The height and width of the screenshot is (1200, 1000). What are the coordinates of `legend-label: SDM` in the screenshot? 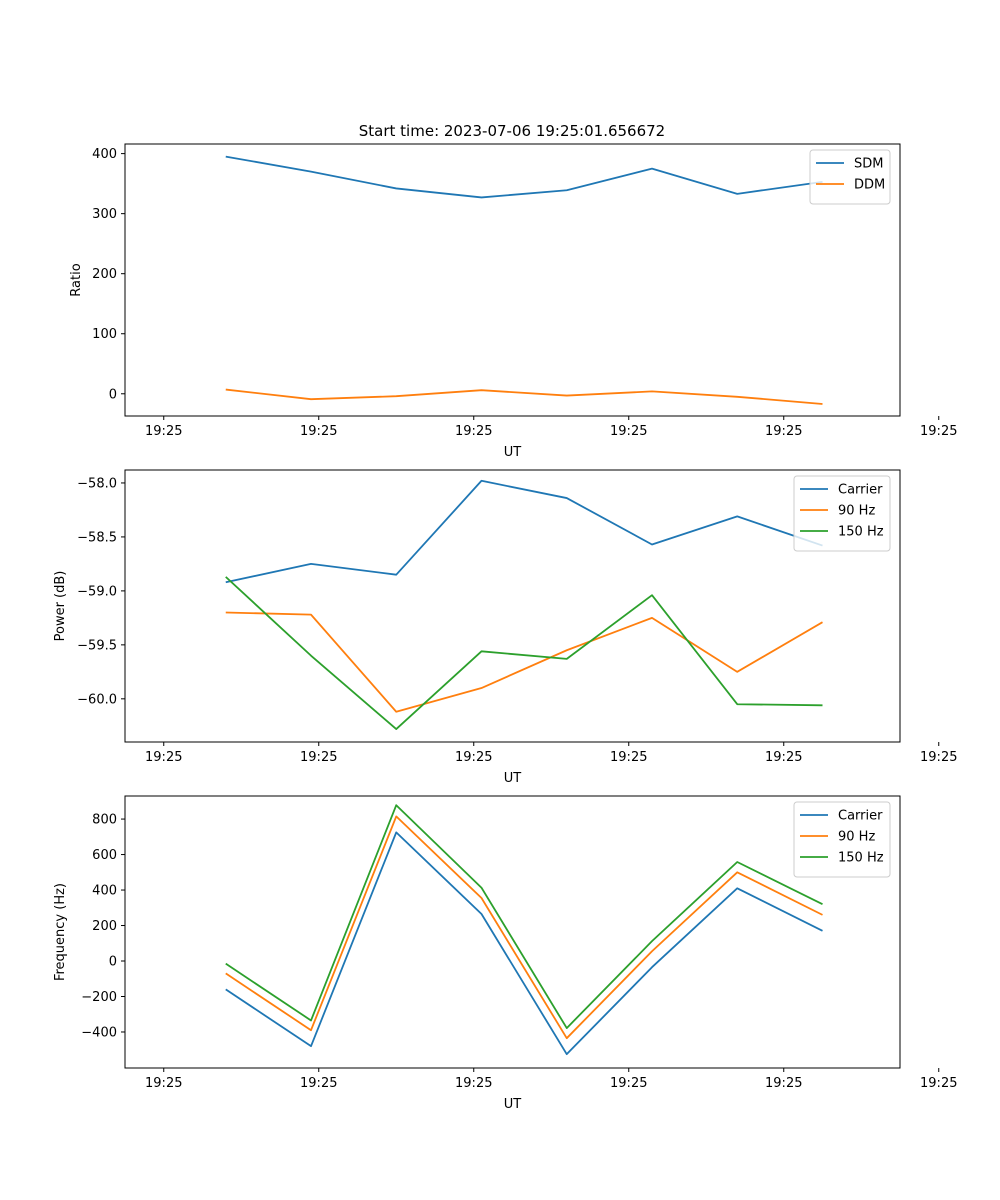 It's located at (868, 164).